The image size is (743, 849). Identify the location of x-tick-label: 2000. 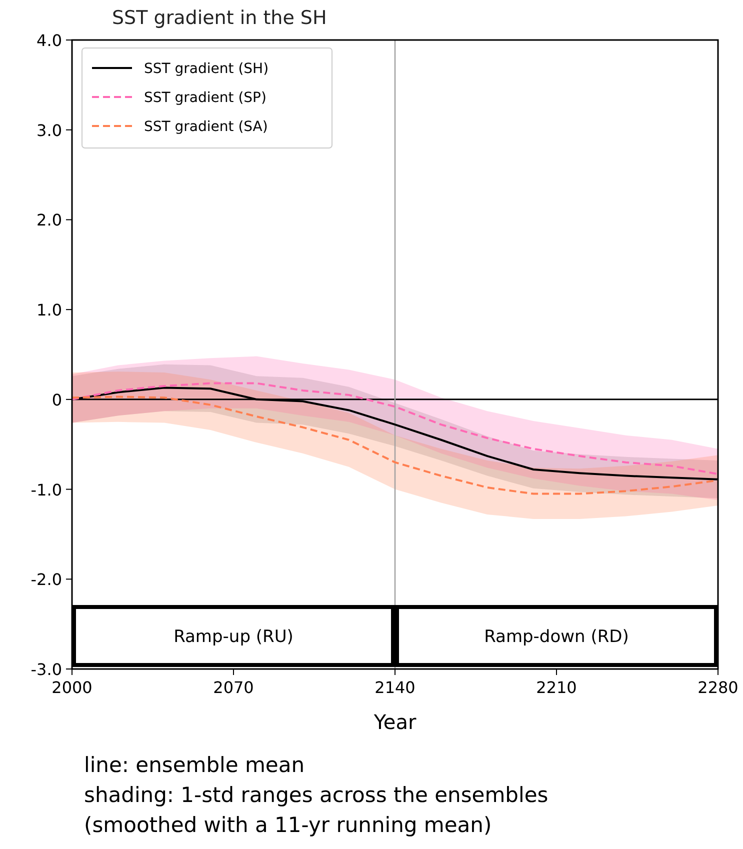
(72, 687).